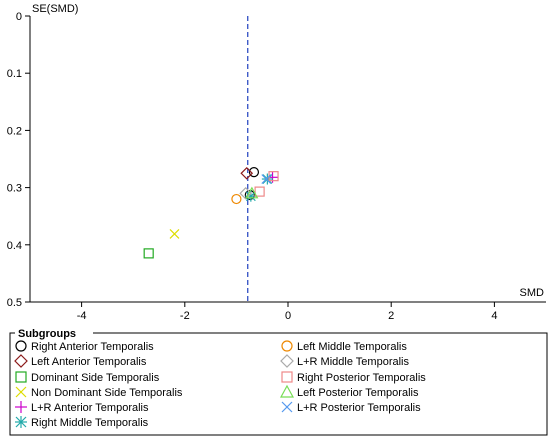 The height and width of the screenshot is (439, 550). Describe the element at coordinates (89, 362) in the screenshot. I see `legend-label: Left Anterior Temporalis` at that location.